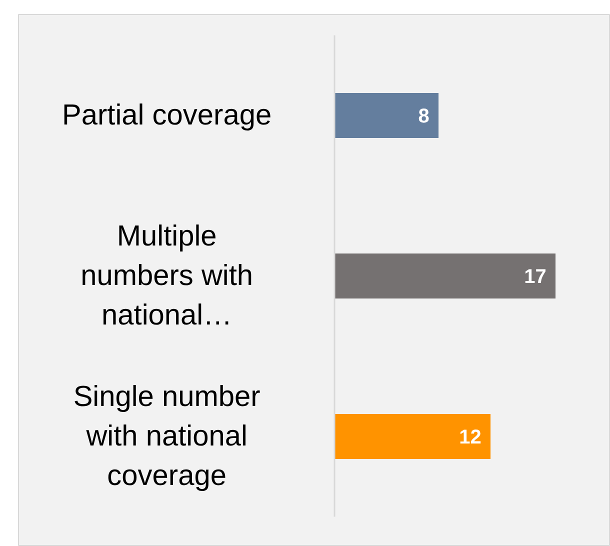 The width and height of the screenshot is (610, 546). What do you see at coordinates (470, 437) in the screenshot?
I see `data-label: 12` at bounding box center [470, 437].